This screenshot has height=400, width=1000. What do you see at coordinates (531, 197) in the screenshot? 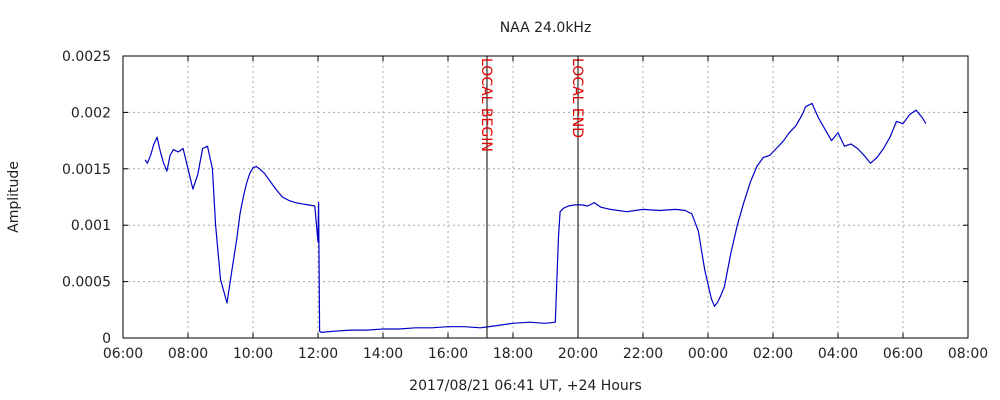
I see `marker-layer: LOCAL BEGIN LOCAL END` at bounding box center [531, 197].